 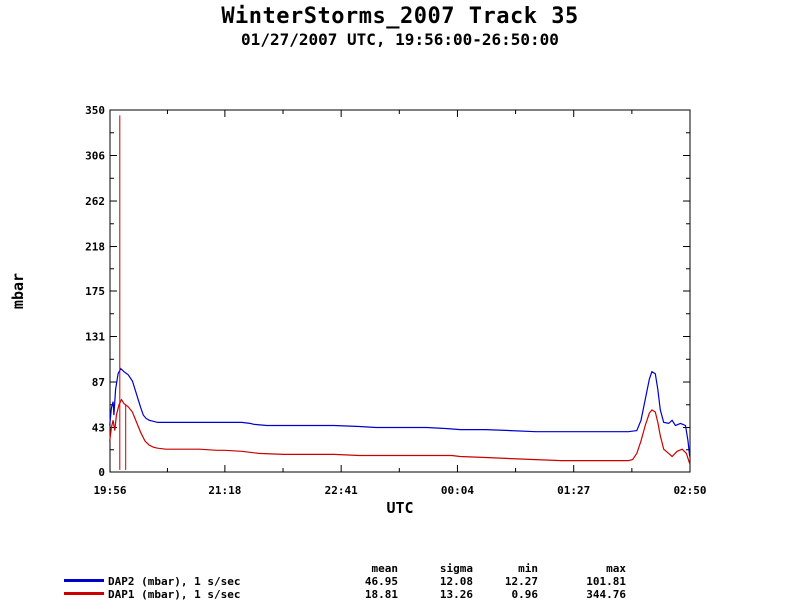 I want to click on y-tick-label: 0, so click(x=101, y=472).